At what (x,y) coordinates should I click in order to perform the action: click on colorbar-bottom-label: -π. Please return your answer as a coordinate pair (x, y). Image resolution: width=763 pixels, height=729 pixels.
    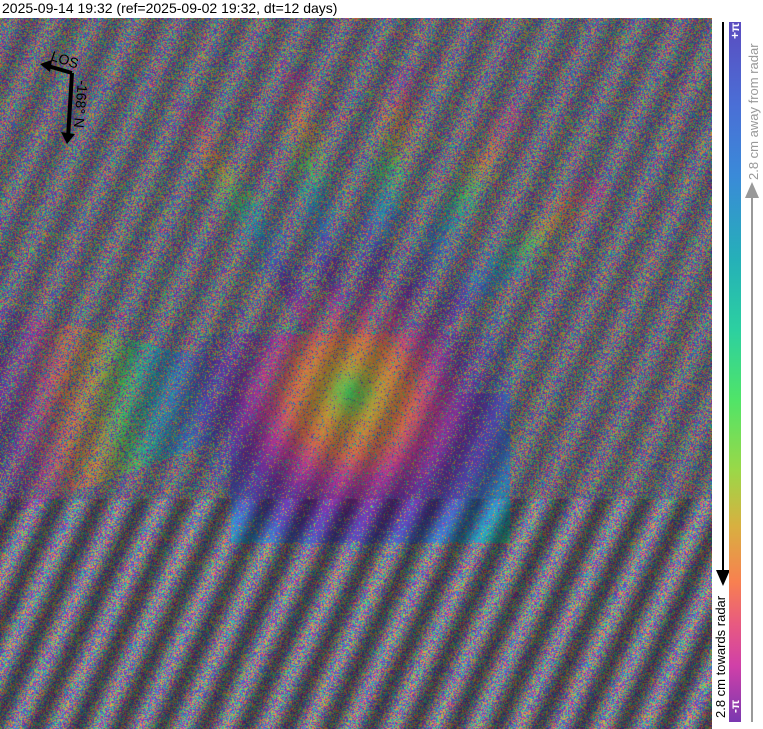
    Looking at the image, I should click on (735, 707).